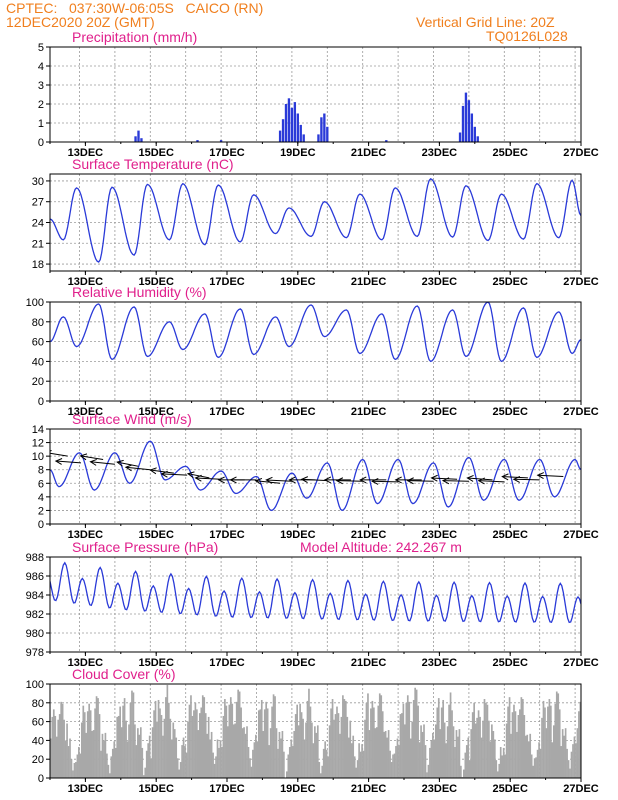 The height and width of the screenshot is (800, 618). Describe the element at coordinates (35, 577) in the screenshot. I see `y-tick-label: 986` at that location.